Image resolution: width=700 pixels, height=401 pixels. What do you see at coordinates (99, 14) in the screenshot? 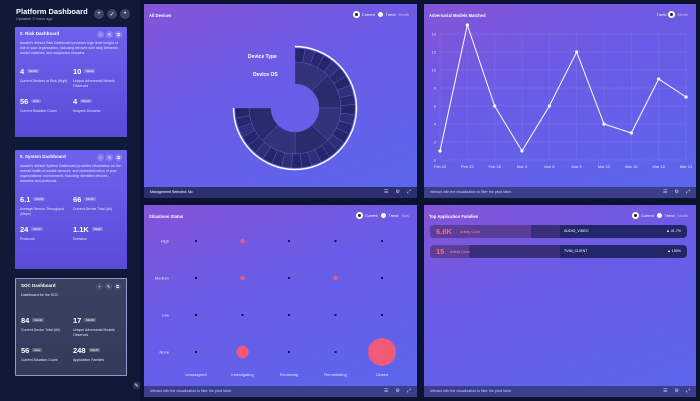
I see `add-dashboard-button: +` at bounding box center [99, 14].